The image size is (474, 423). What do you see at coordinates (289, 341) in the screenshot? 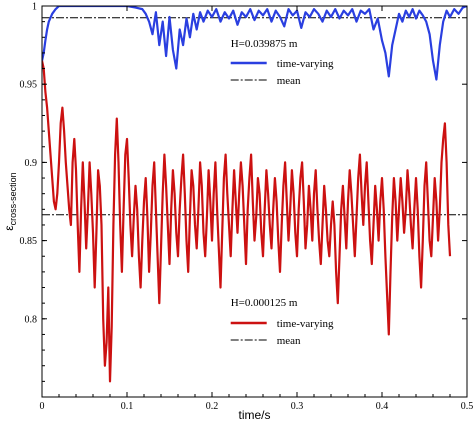
I see `legend-label-mean-1: mean` at bounding box center [289, 341].